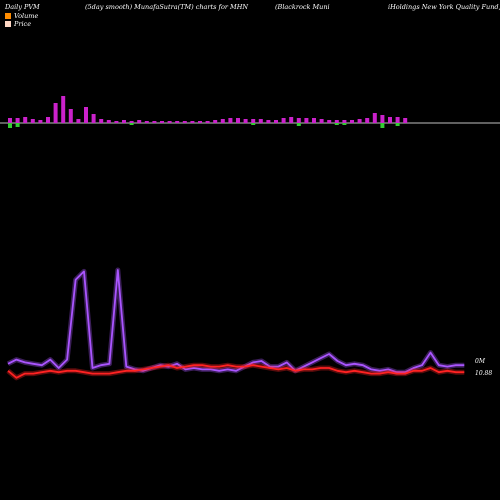  I want to click on price-end-label: 10.88, so click(484, 373).